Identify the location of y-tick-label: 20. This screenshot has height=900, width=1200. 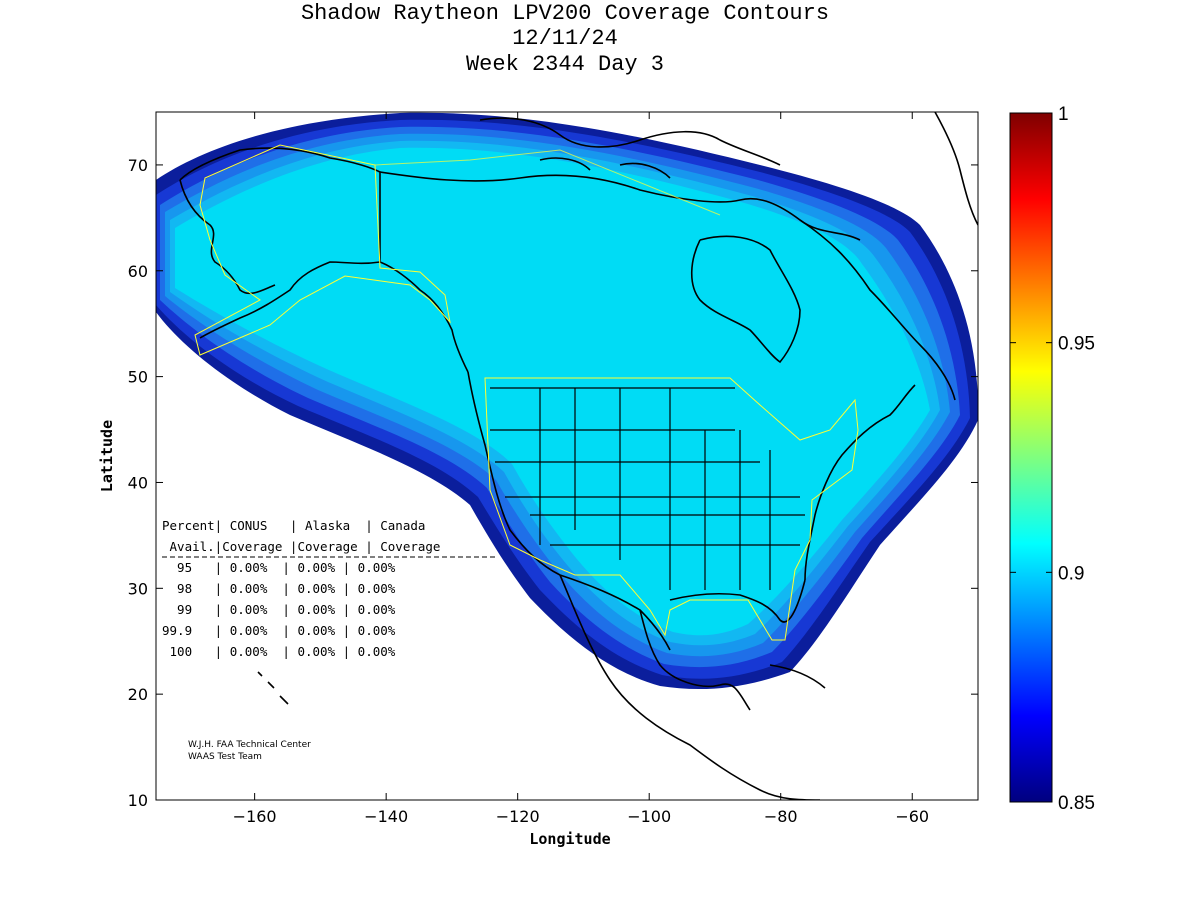
(138, 694).